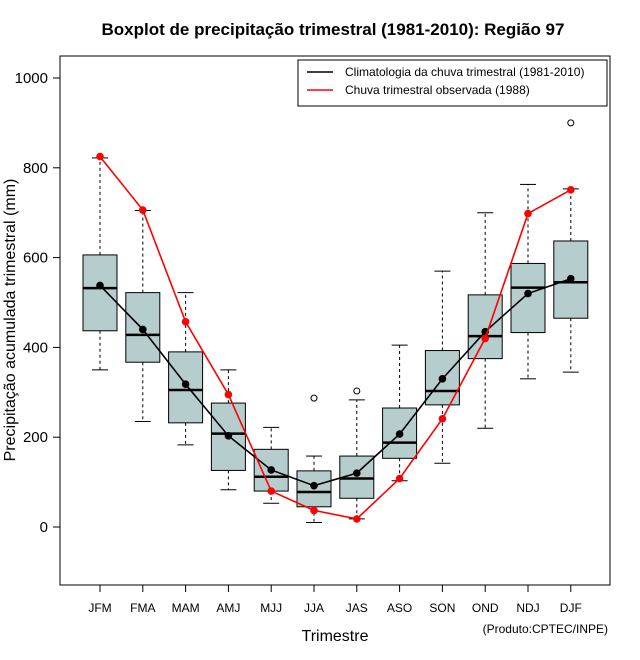 This screenshot has height=660, width=640. I want to click on x-axis-label: Trimestre, so click(335, 636).